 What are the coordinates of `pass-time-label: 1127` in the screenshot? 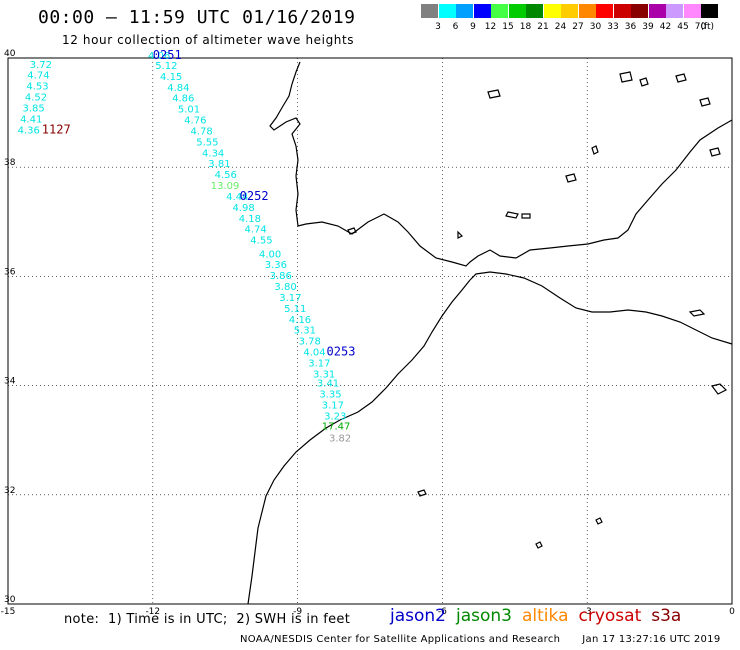 It's located at (56, 129).